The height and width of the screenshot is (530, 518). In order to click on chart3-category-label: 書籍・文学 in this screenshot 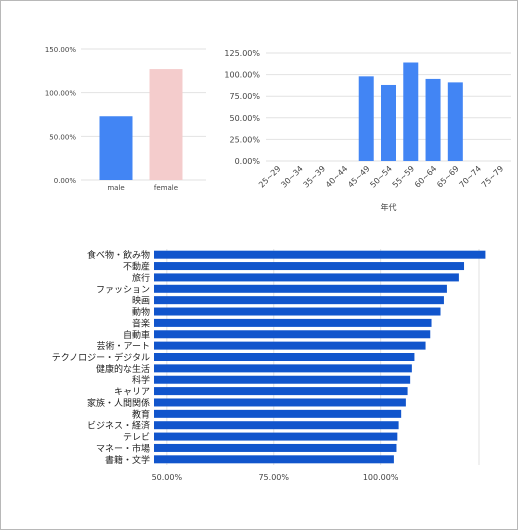, I will do `click(127, 460)`.